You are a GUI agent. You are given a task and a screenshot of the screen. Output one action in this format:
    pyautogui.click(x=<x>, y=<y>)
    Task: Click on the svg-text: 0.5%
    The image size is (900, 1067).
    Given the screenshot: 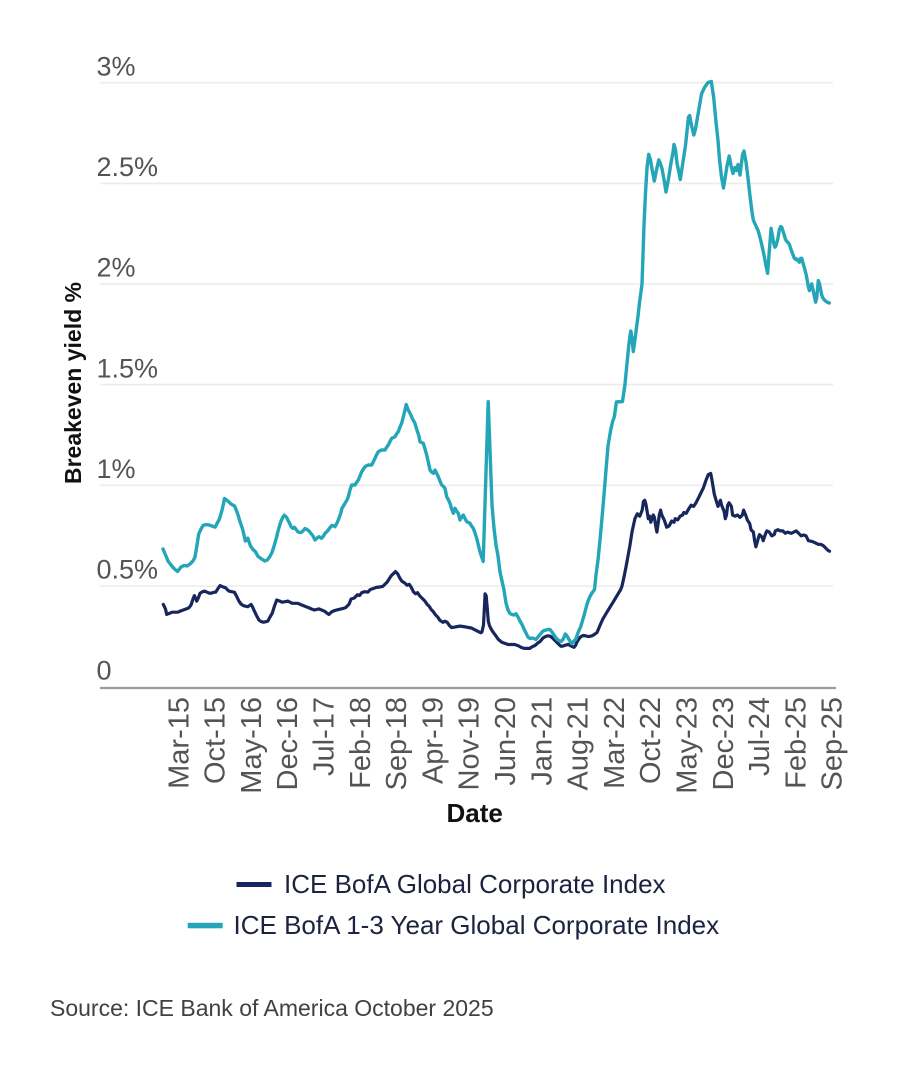 What is the action you would take?
    pyautogui.click(x=128, y=570)
    